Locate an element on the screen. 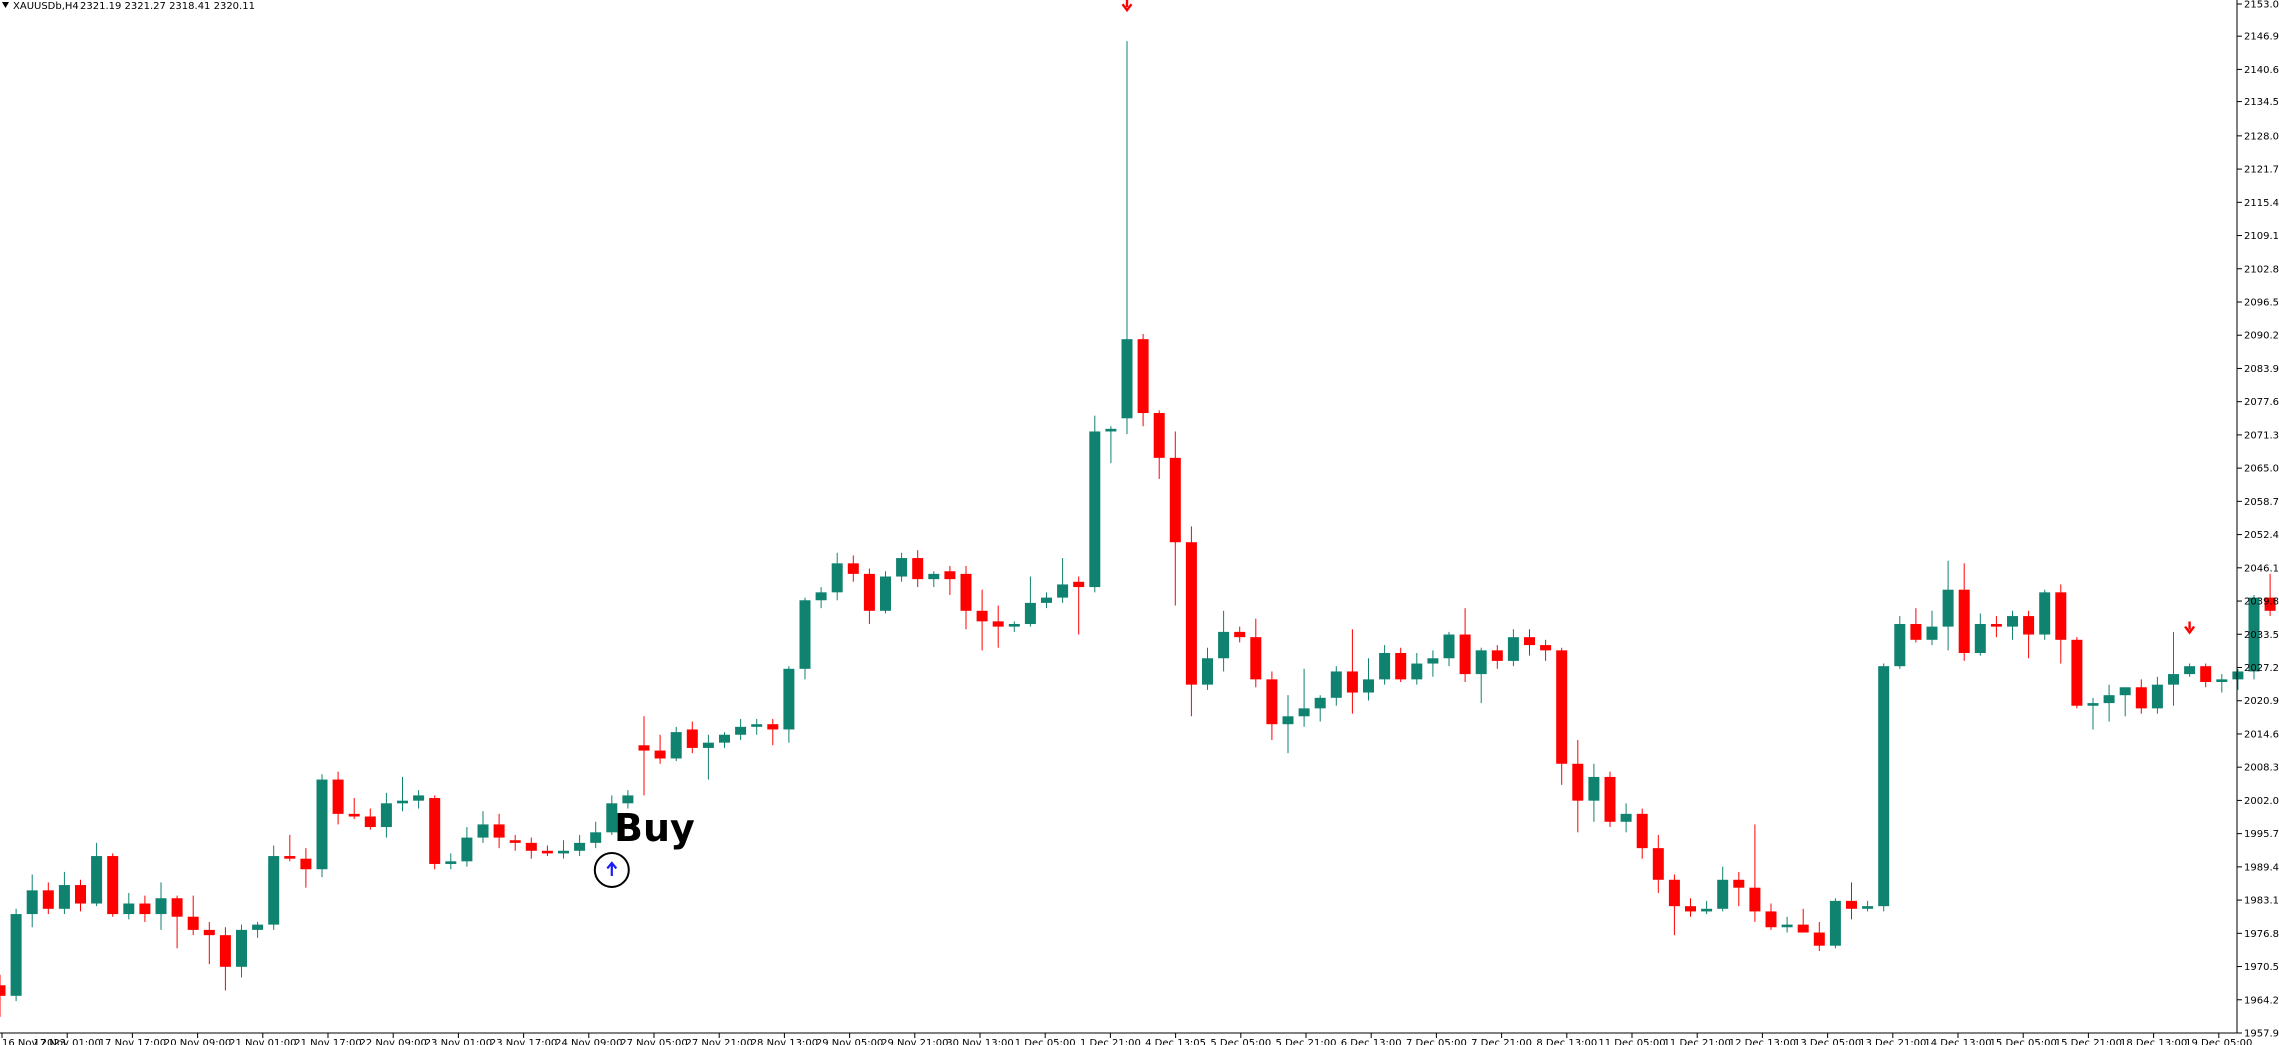  price-tick-label: 2128.05 is located at coordinates (2261, 136).